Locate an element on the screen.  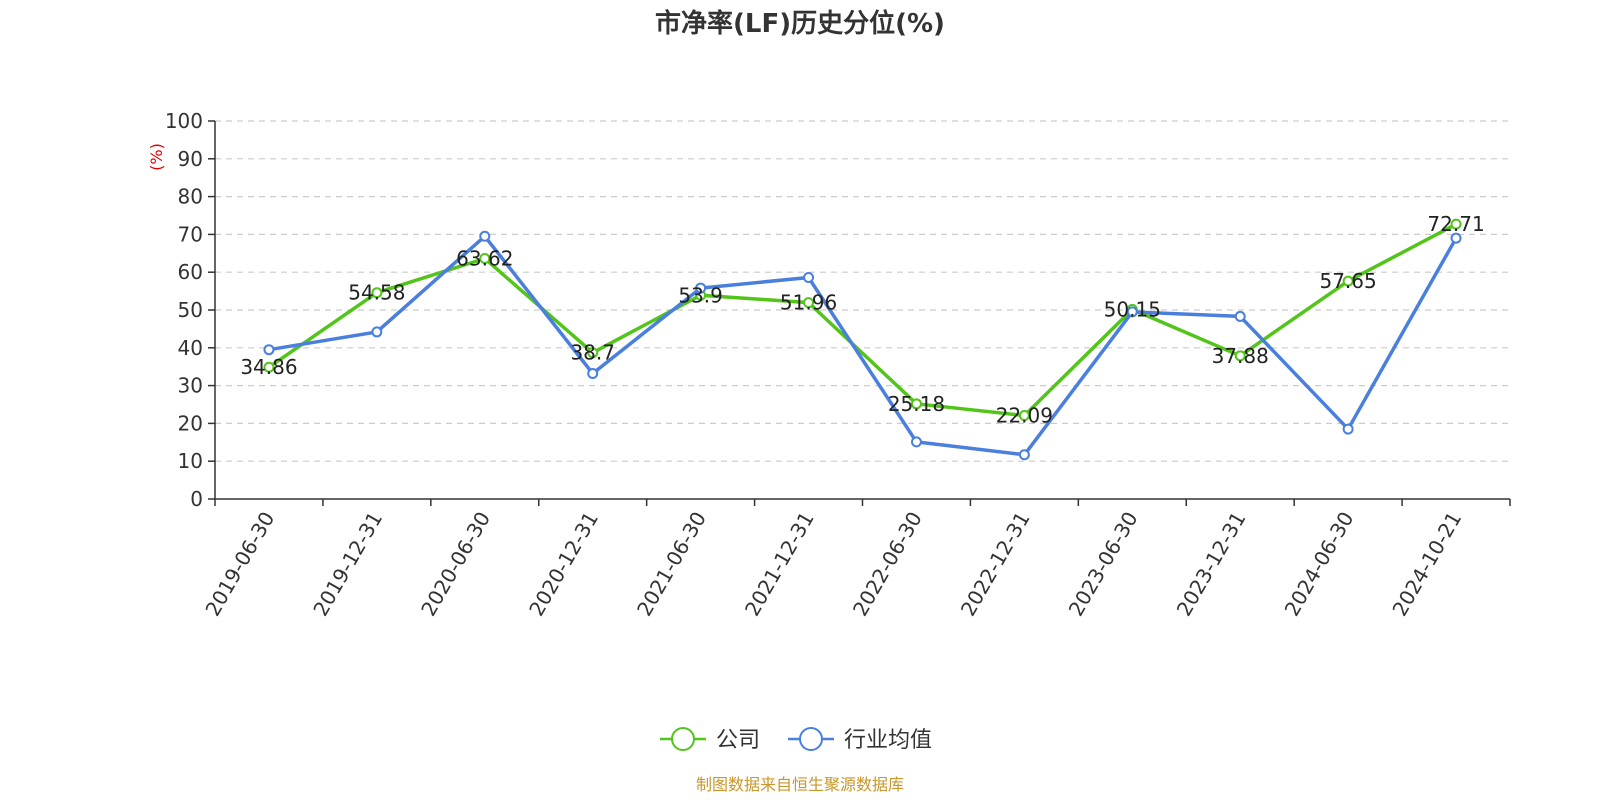
x-tick-label: 2024-06-30 is located at coordinates (1319, 564).